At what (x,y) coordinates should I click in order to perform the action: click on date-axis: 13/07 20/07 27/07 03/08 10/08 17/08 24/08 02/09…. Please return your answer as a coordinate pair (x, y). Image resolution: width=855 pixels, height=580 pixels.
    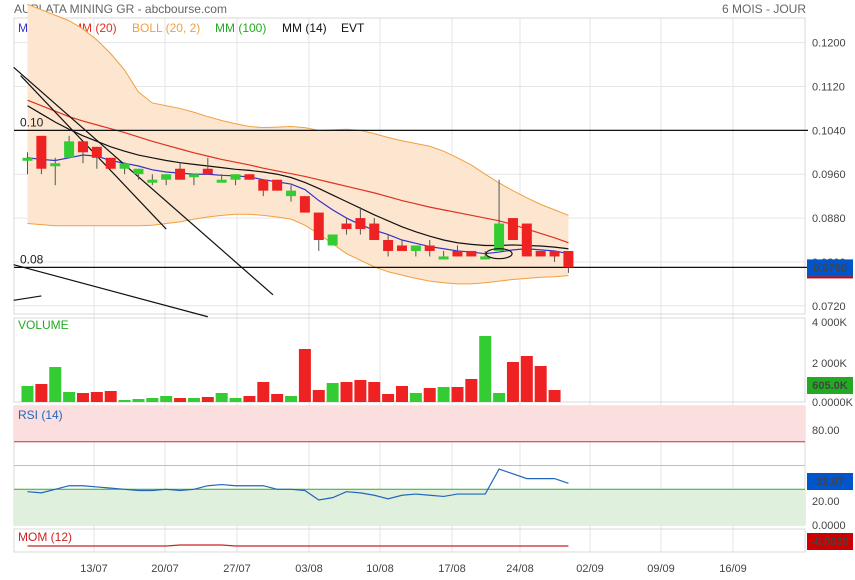
    Looking at the image, I should click on (413, 569).